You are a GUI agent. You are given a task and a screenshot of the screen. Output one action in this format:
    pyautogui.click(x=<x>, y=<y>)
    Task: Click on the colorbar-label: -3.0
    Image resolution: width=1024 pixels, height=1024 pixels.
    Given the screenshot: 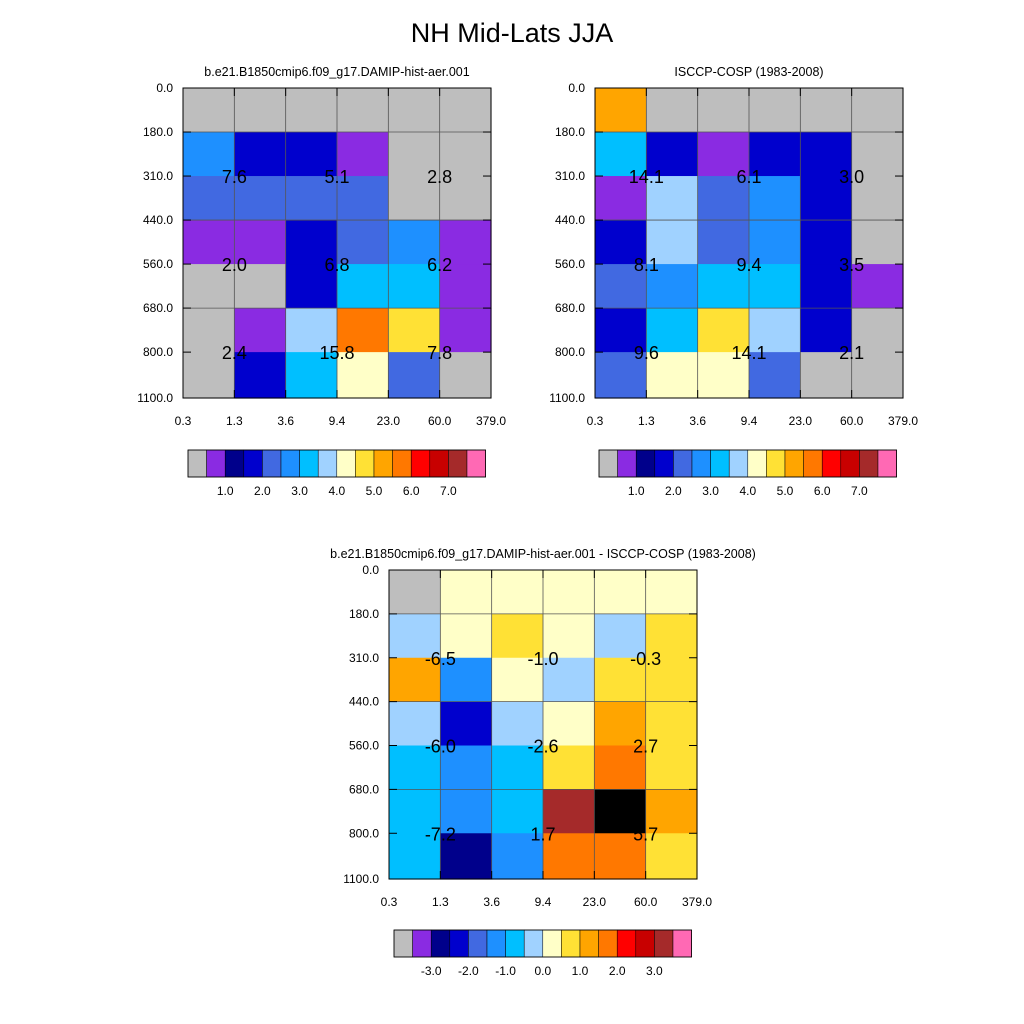 What is the action you would take?
    pyautogui.click(x=431, y=971)
    